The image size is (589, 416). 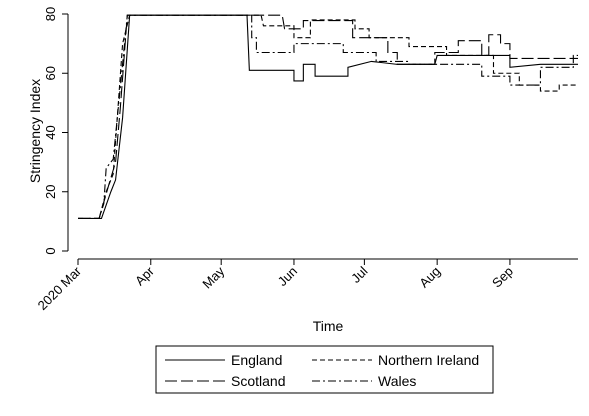 What do you see at coordinates (328, 326) in the screenshot?
I see `x-axis-title: Time` at bounding box center [328, 326].